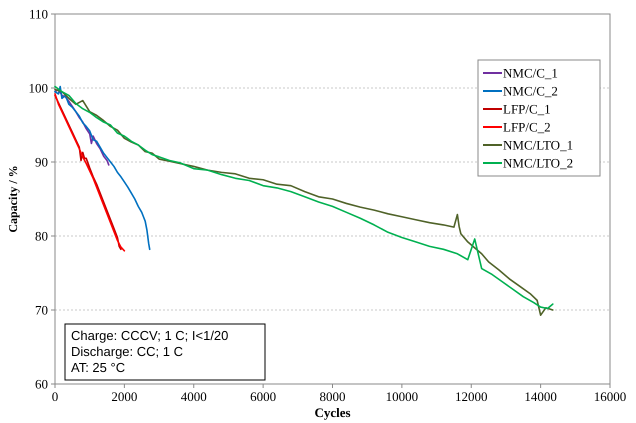 The image size is (636, 423). What do you see at coordinates (402, 396) in the screenshot?
I see `x-tick-label: 10000` at bounding box center [402, 396].